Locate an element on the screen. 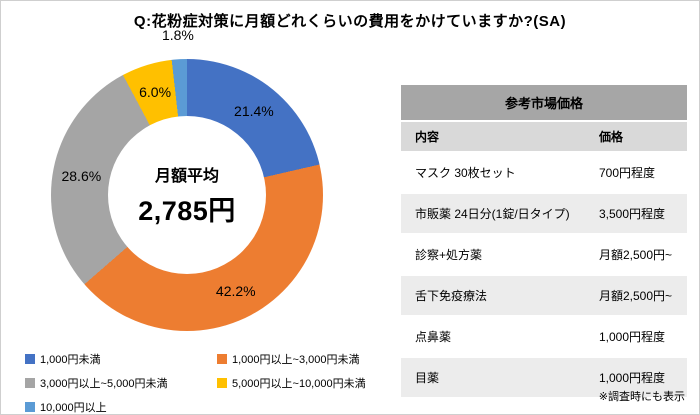 The height and width of the screenshot is (415, 700). table-cell-content: マスク 30枚セット is located at coordinates (465, 173).